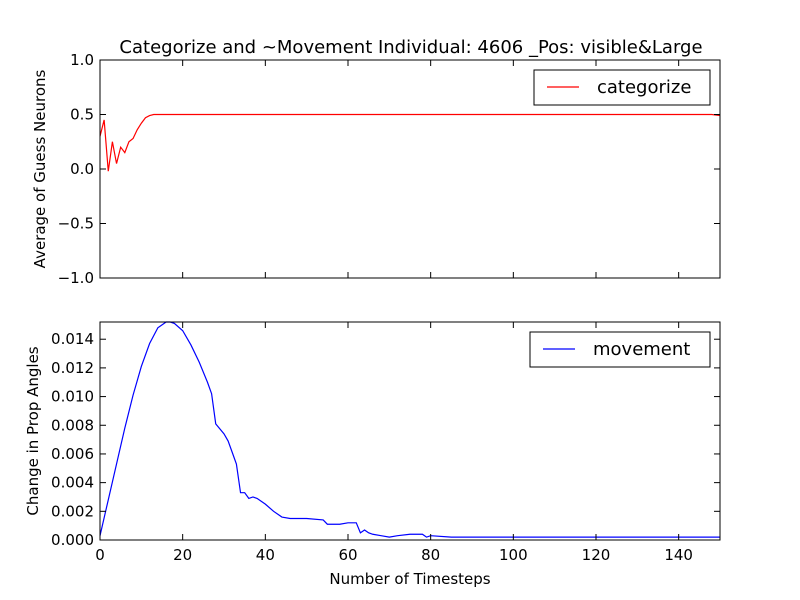 This screenshot has width=800, height=600. Describe the element at coordinates (76, 278) in the screenshot. I see `top-y-tick-label: −1.0` at that location.